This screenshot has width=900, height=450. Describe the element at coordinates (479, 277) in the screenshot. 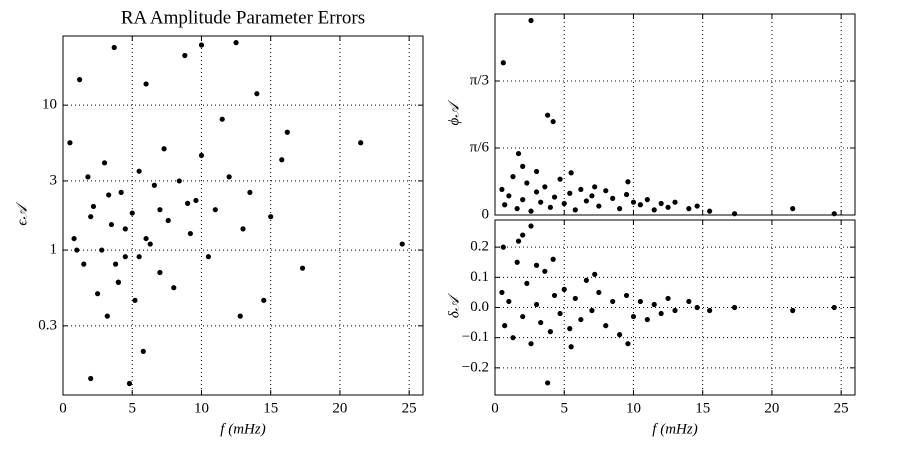

I see `y-tick-label: 0.1` at that location.